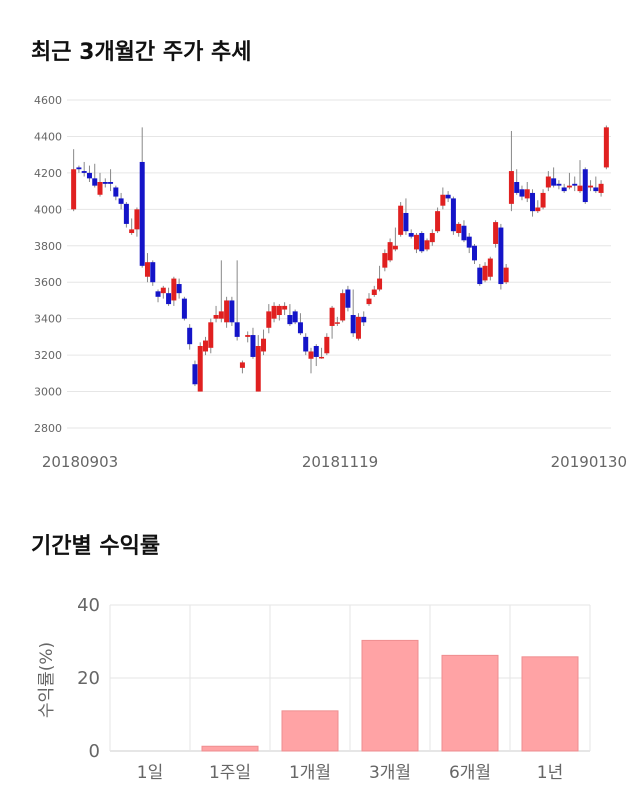  I want to click on return-y-axis-label: 수익률(%), so click(47, 680).